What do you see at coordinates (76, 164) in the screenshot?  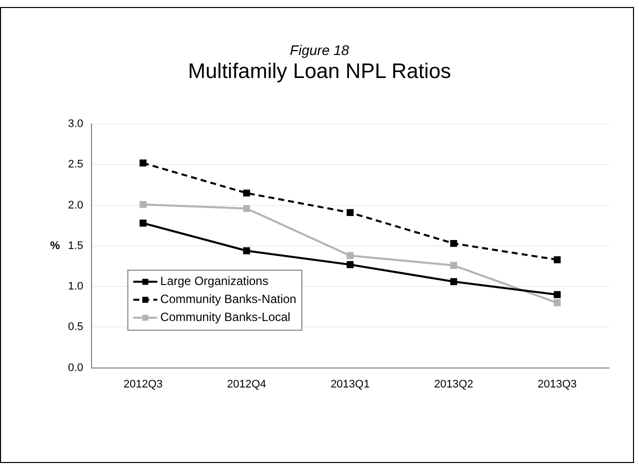 I see `y-tick-label: 2.5` at bounding box center [76, 164].